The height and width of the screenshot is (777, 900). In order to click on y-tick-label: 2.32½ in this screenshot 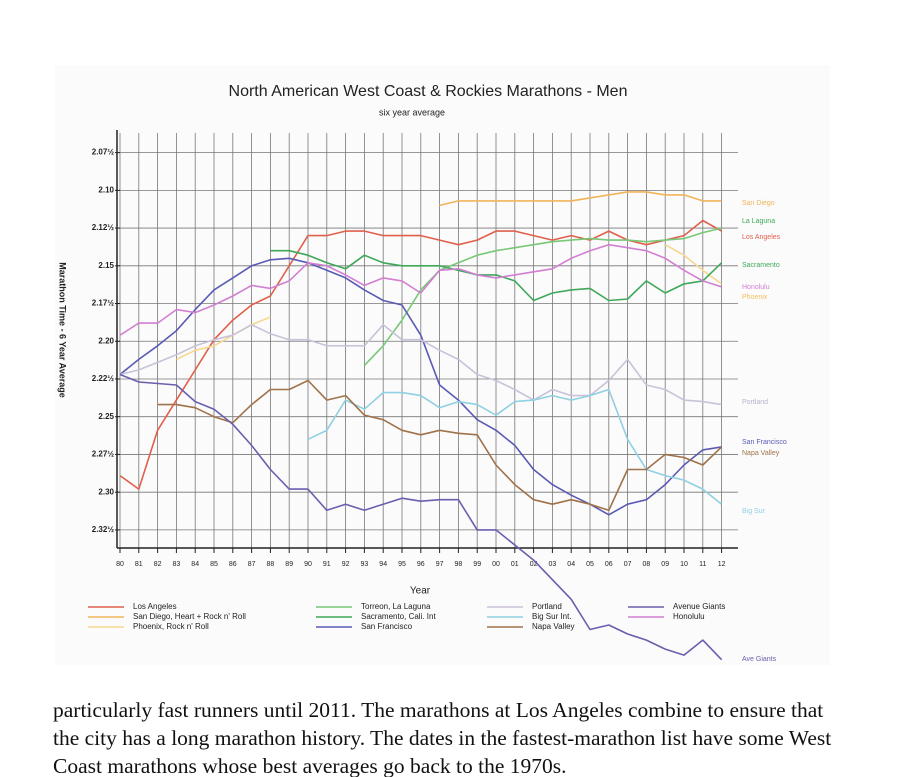, I will do `click(103, 529)`.